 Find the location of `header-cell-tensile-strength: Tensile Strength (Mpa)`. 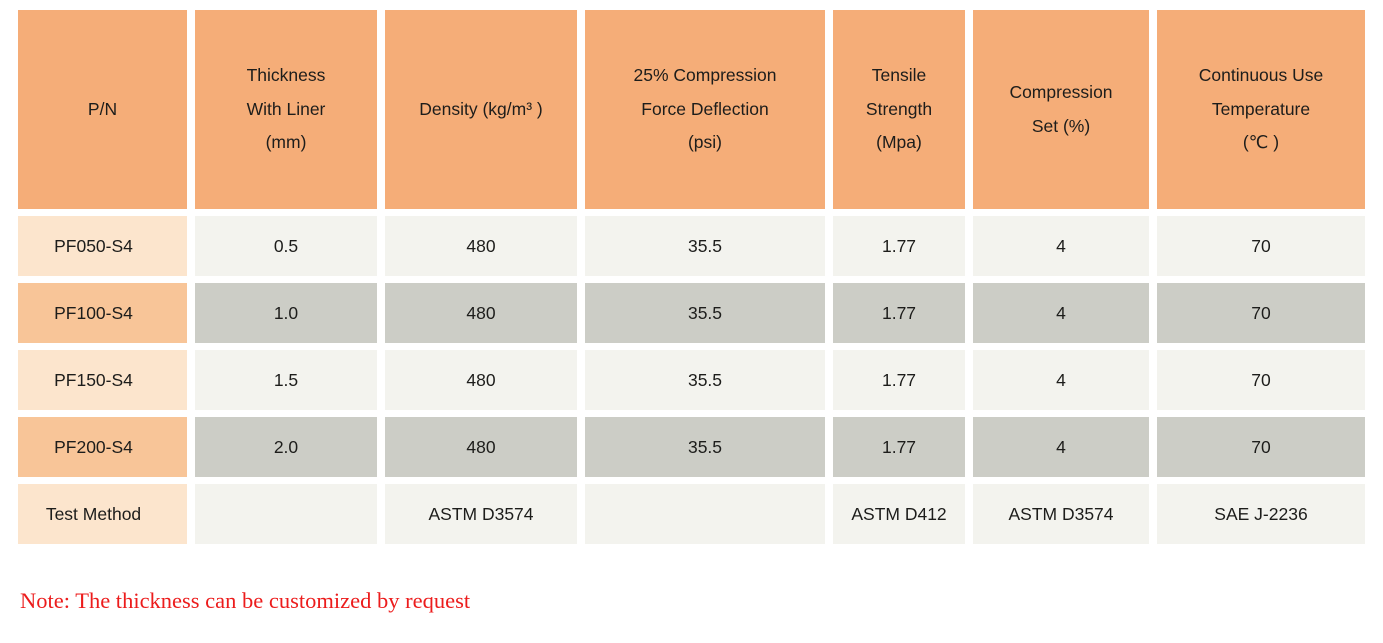

header-cell-tensile-strength: Tensile Strength (Mpa) is located at coordinates (899, 109).